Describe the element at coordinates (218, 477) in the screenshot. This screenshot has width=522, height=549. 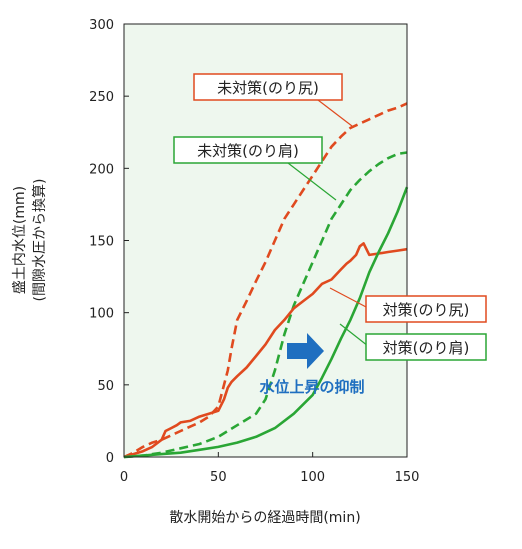
I see `x-tick-label: 50` at that location.